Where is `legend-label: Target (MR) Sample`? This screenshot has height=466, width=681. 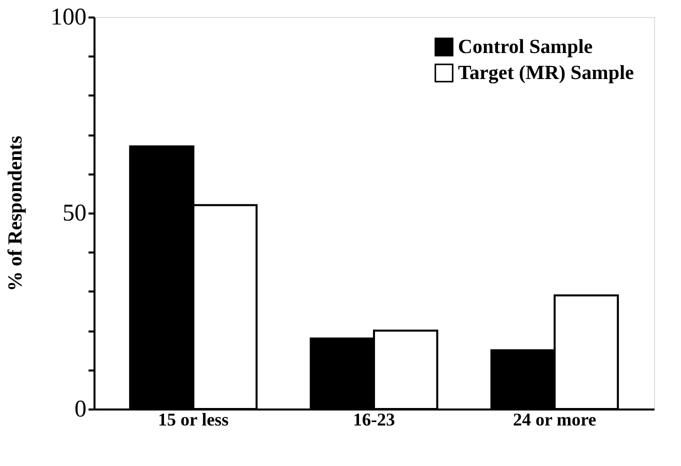 legend-label: Target (MR) Sample is located at coordinates (546, 73).